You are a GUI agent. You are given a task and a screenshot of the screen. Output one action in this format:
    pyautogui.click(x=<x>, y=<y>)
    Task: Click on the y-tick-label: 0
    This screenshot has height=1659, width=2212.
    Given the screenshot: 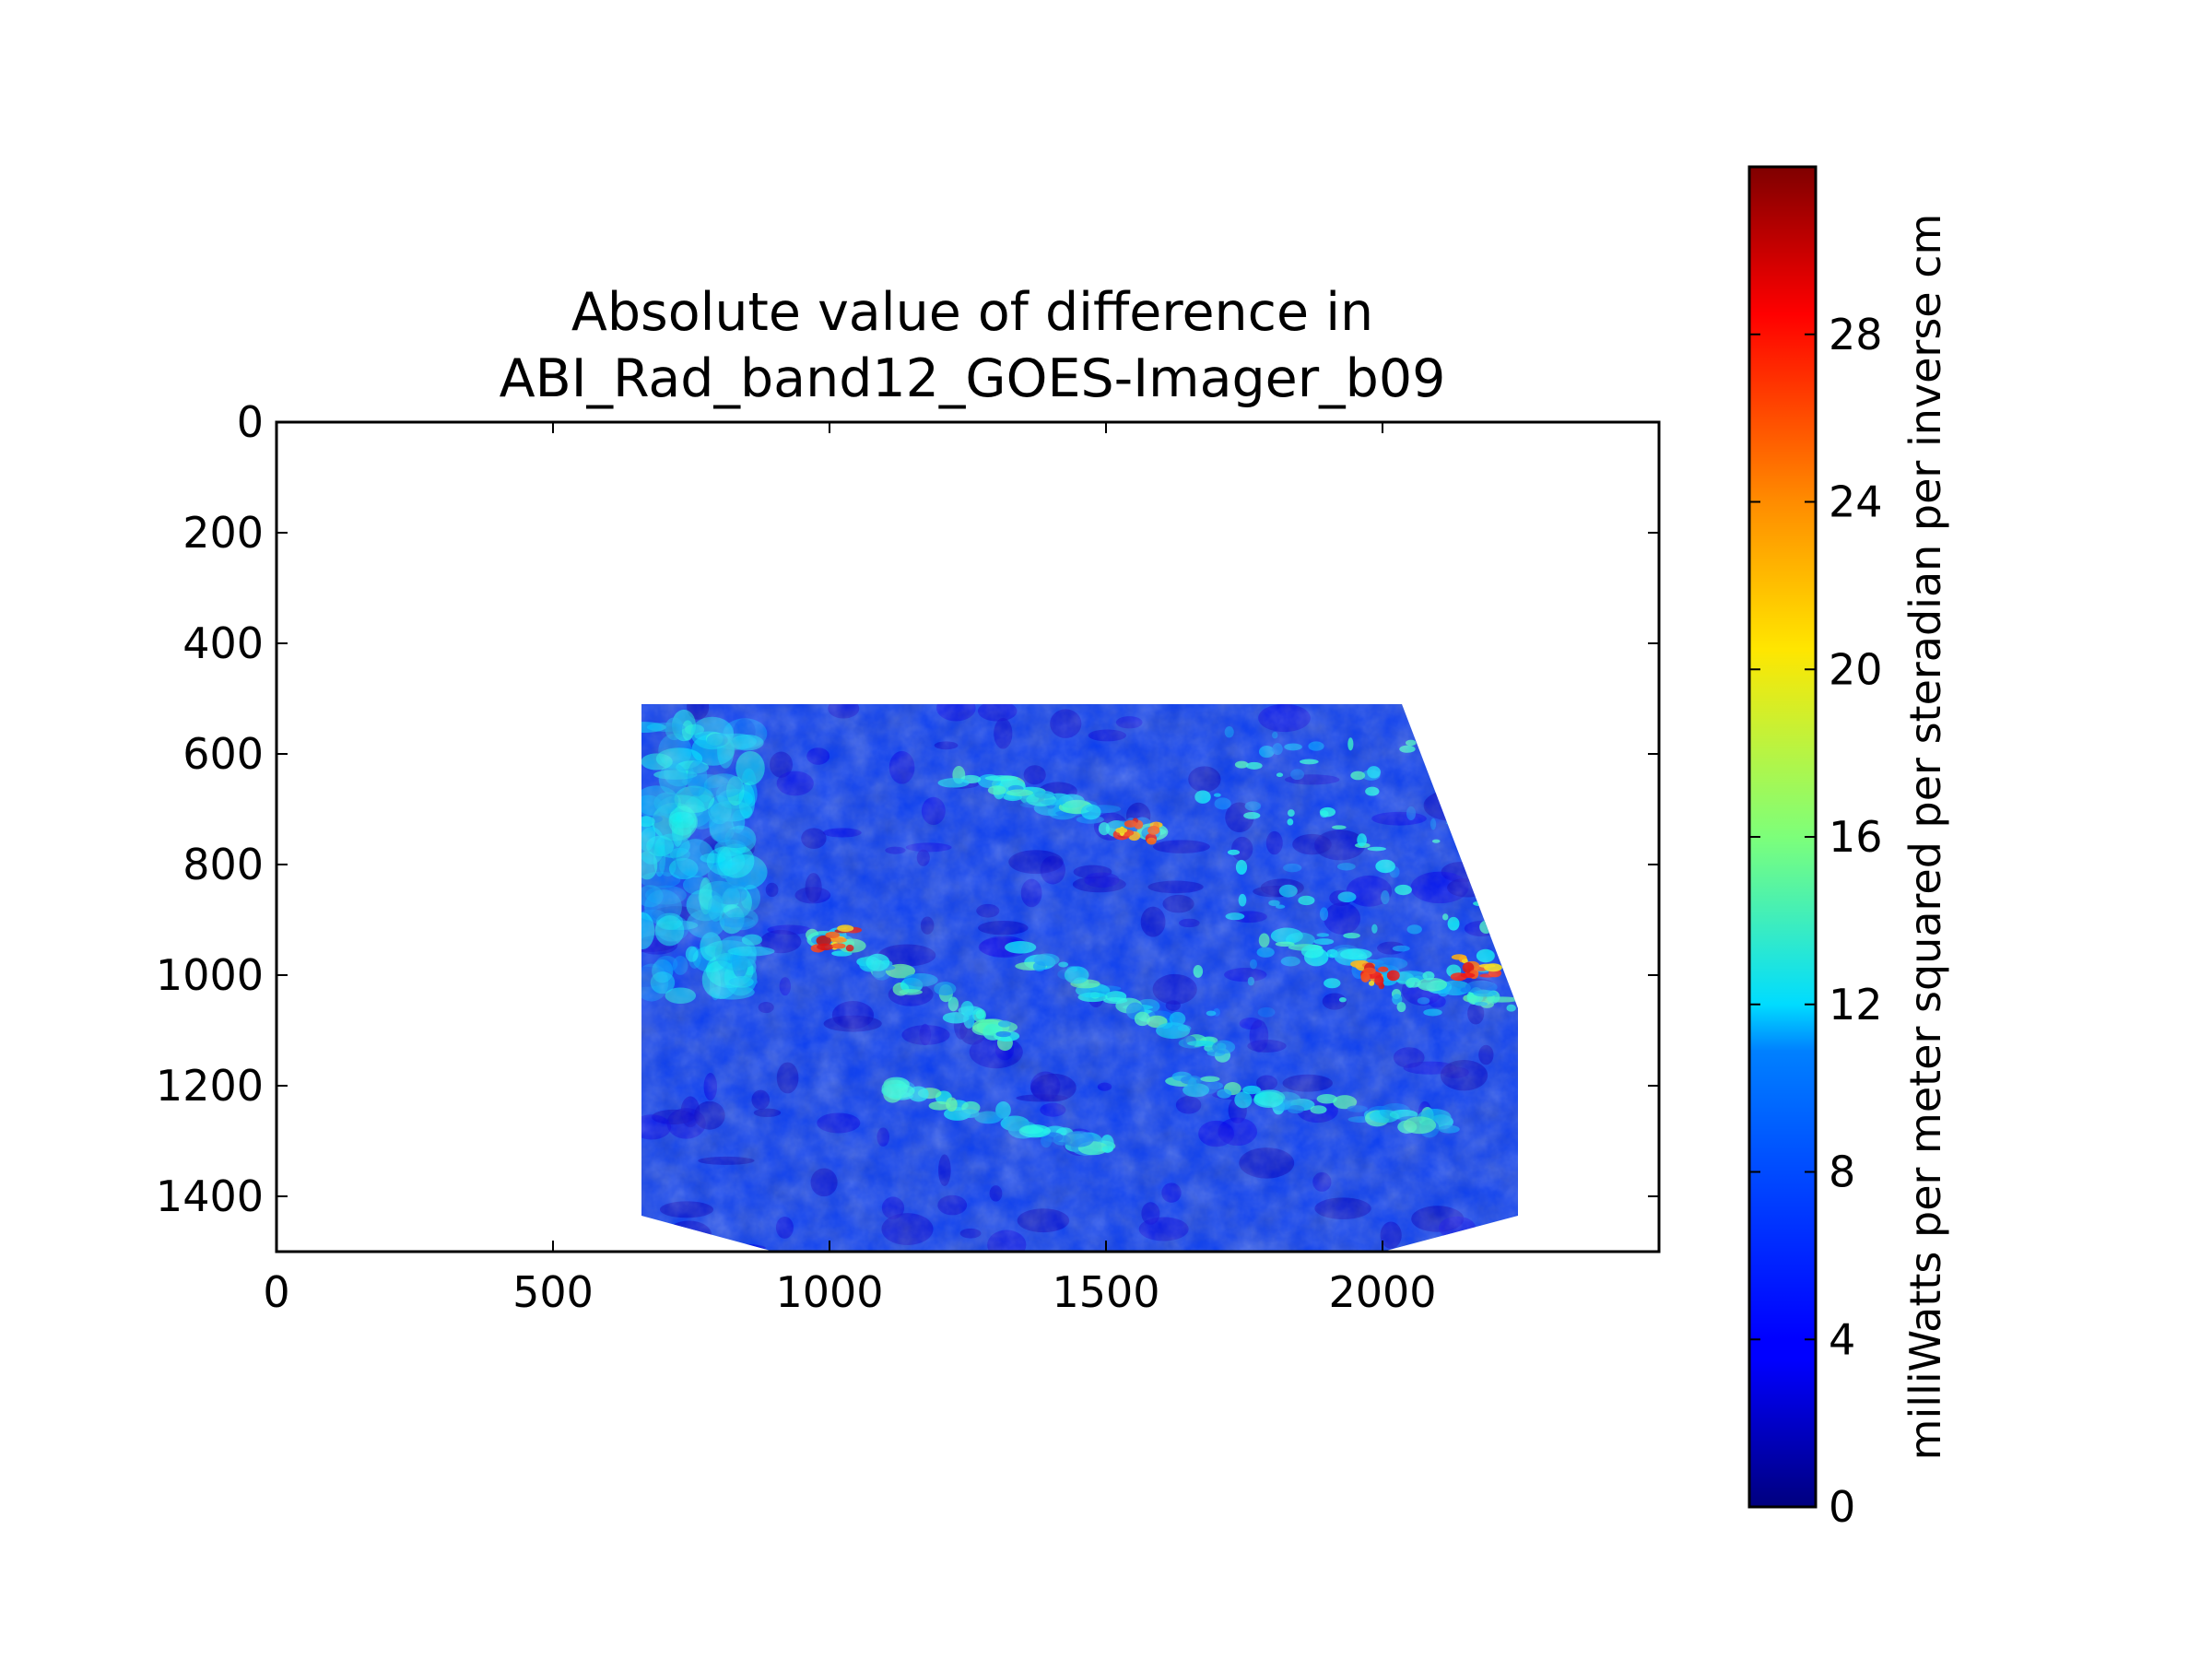 What is the action you would take?
    pyautogui.click(x=250, y=422)
    